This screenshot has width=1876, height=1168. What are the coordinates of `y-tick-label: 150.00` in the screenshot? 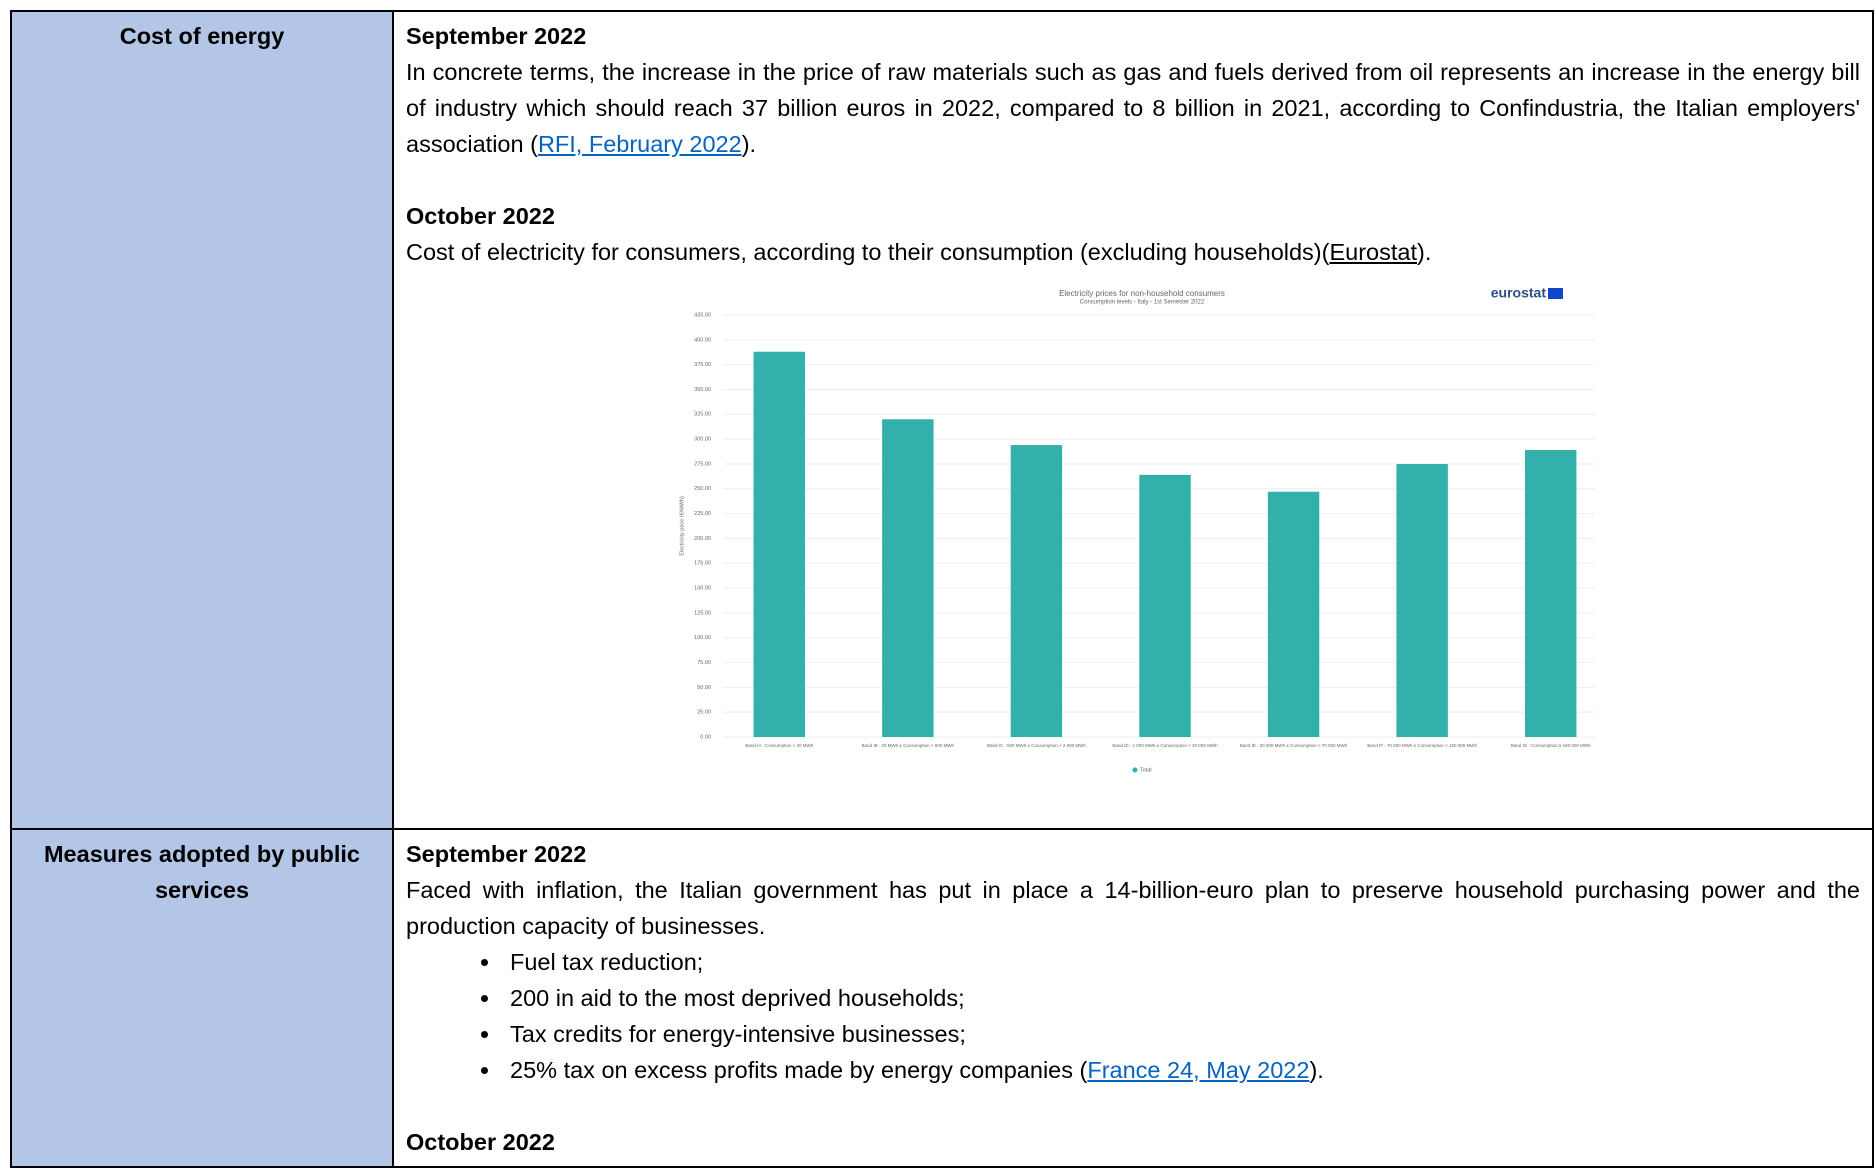 It's located at (702, 589).